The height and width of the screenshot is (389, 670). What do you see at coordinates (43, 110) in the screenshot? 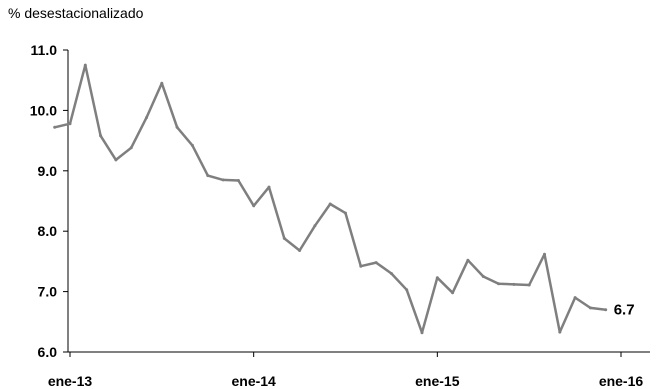
I see `y-tick-label: 10.0` at bounding box center [43, 110].